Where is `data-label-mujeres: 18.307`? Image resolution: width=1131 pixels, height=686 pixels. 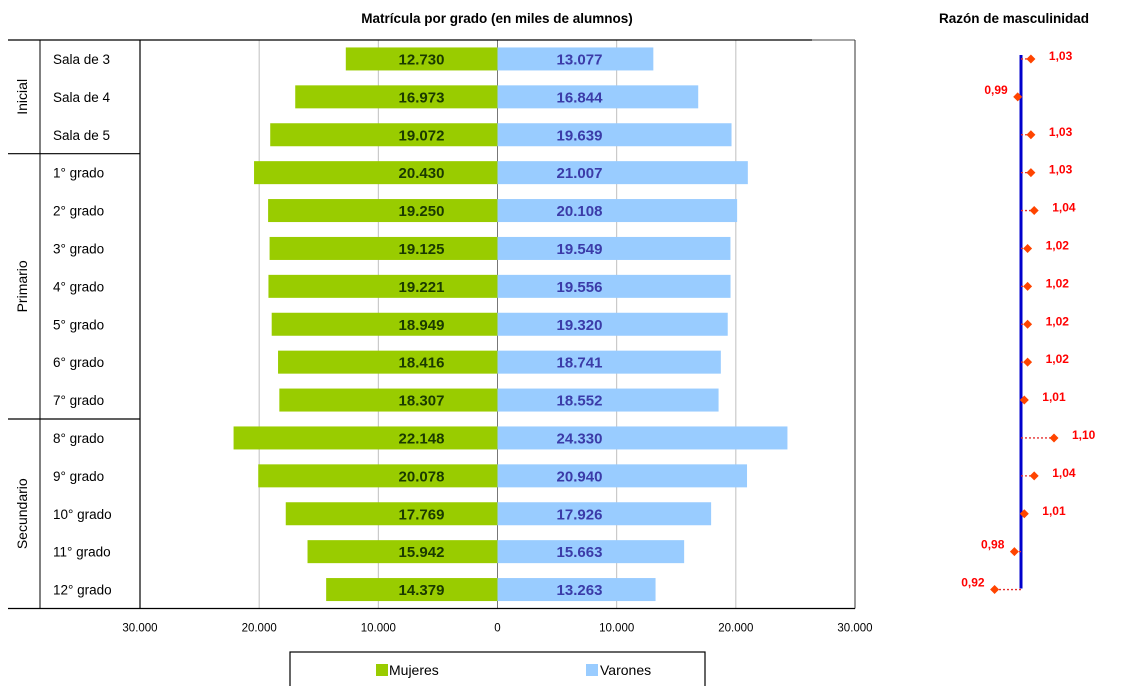
data-label-mujeres: 18.307 is located at coordinates (422, 401).